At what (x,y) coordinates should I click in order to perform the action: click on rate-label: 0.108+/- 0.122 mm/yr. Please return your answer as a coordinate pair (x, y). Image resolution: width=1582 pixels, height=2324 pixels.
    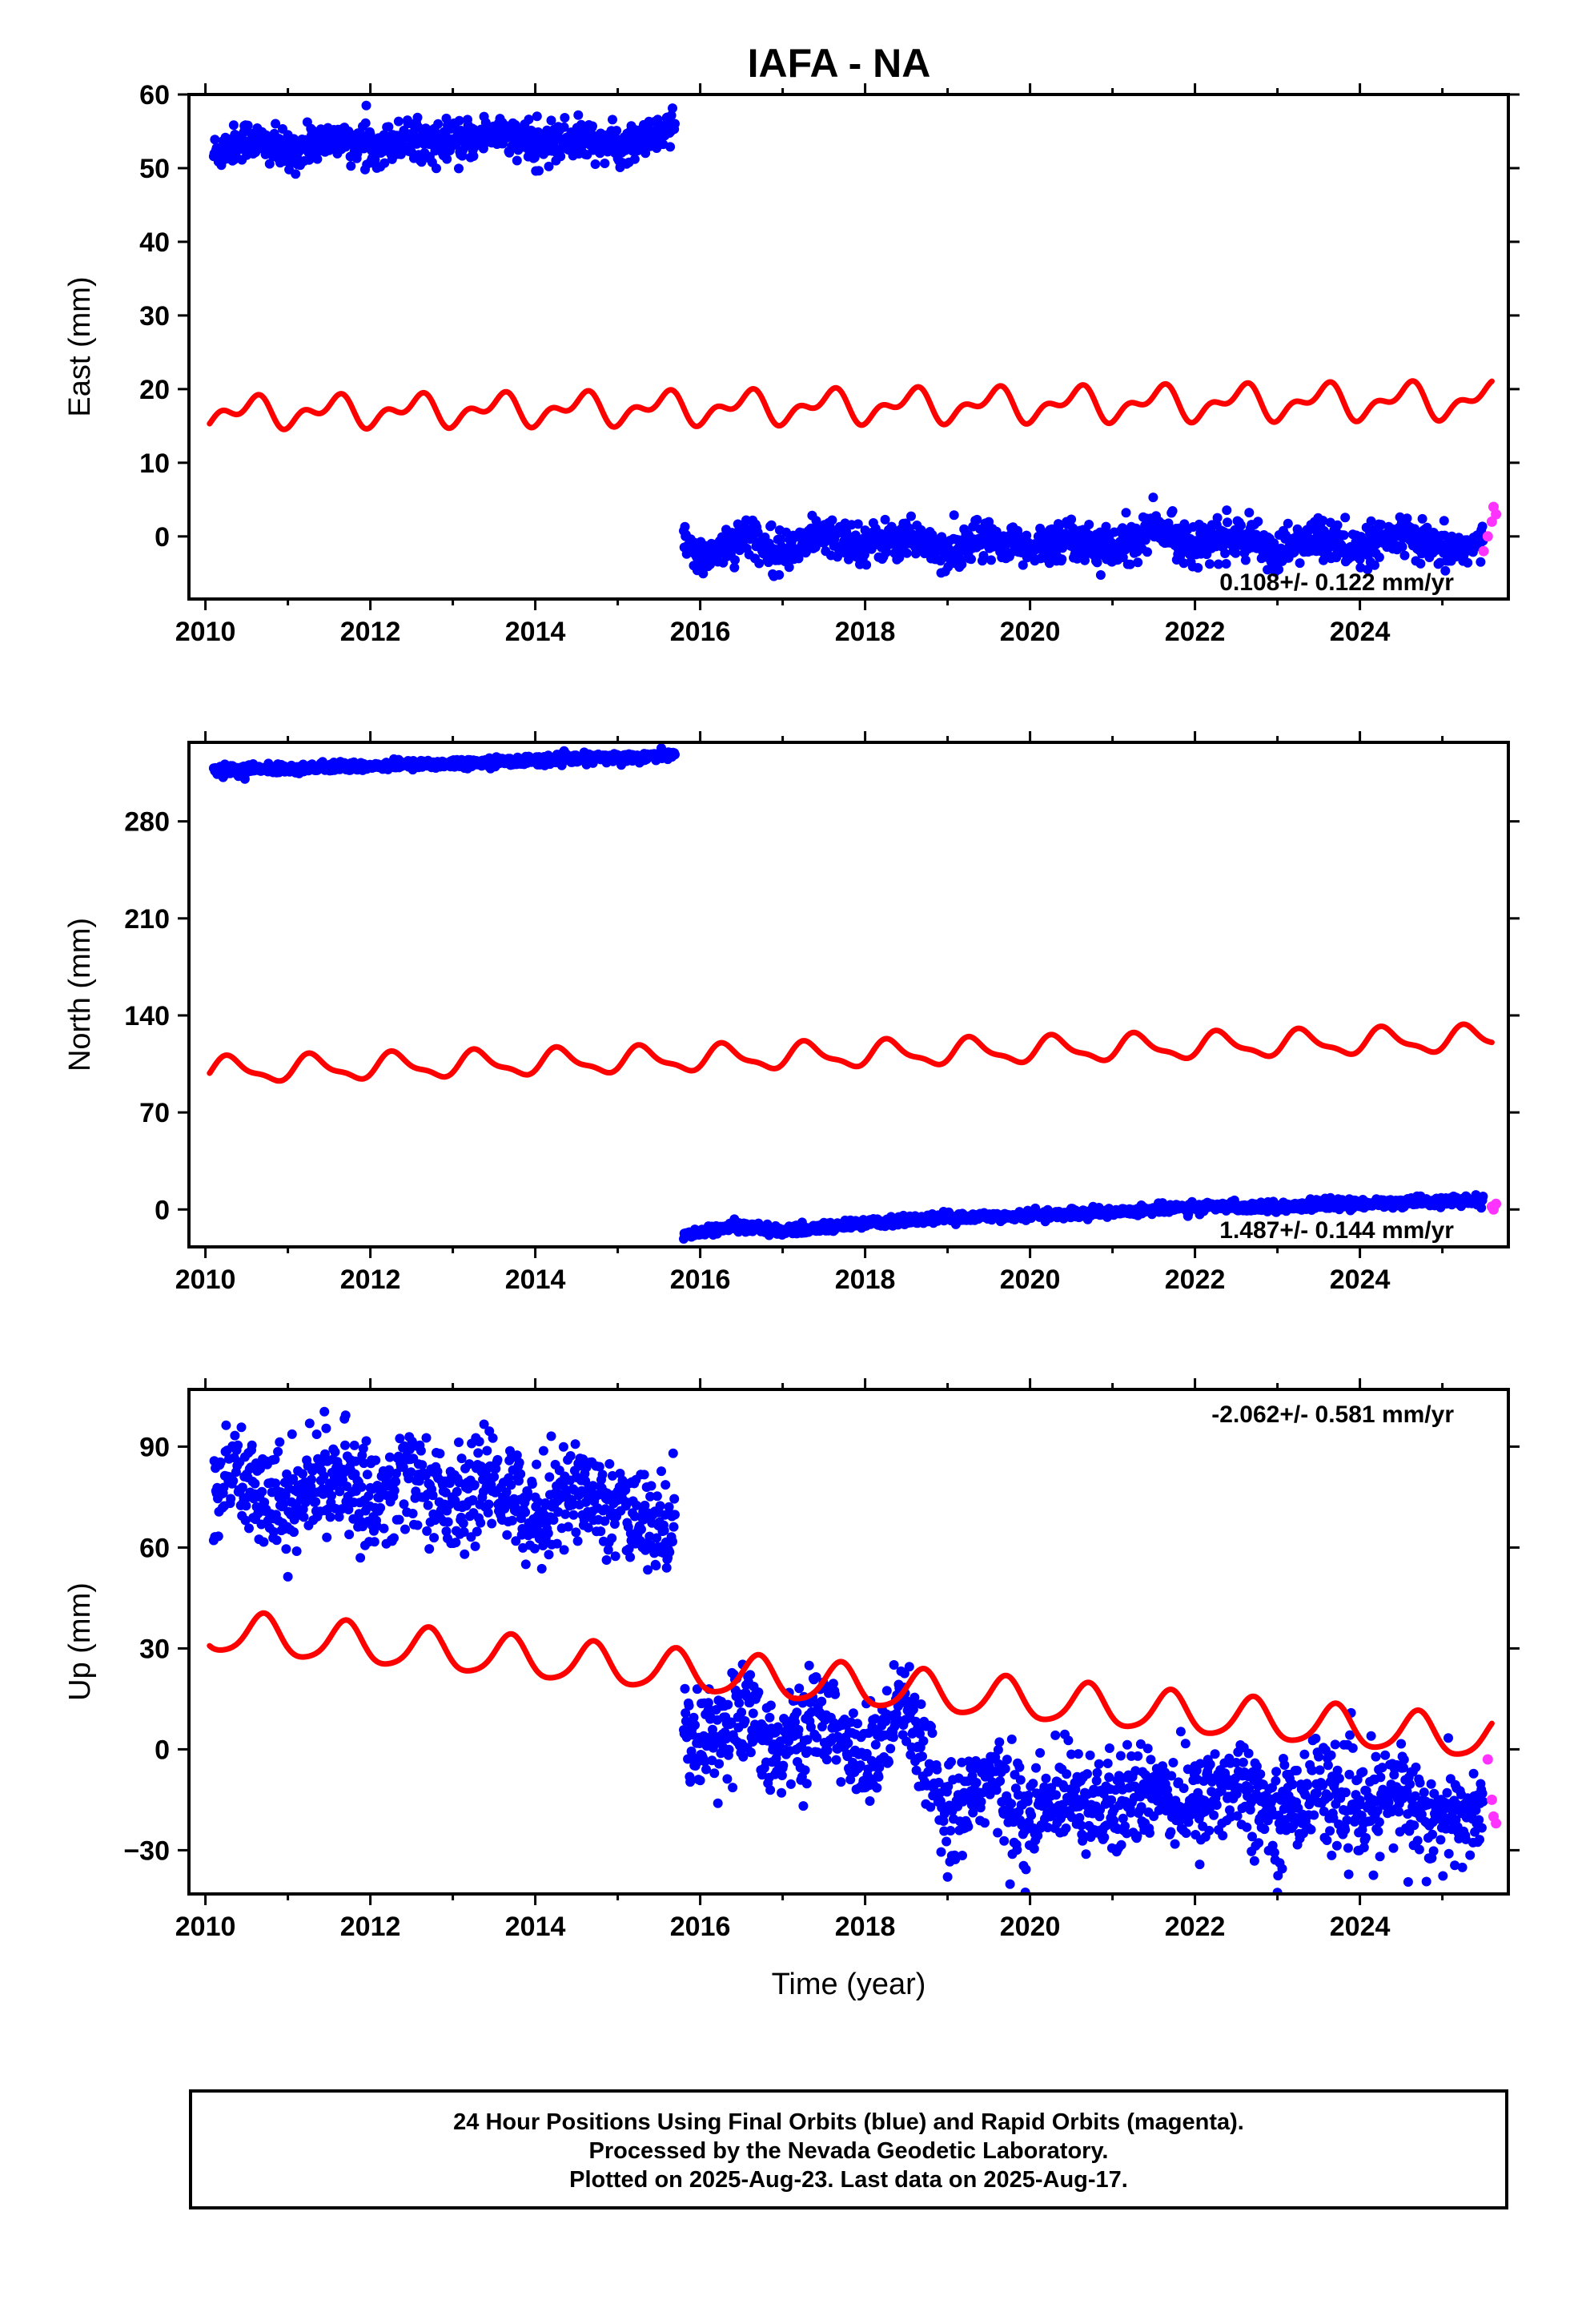
    Looking at the image, I should click on (1336, 582).